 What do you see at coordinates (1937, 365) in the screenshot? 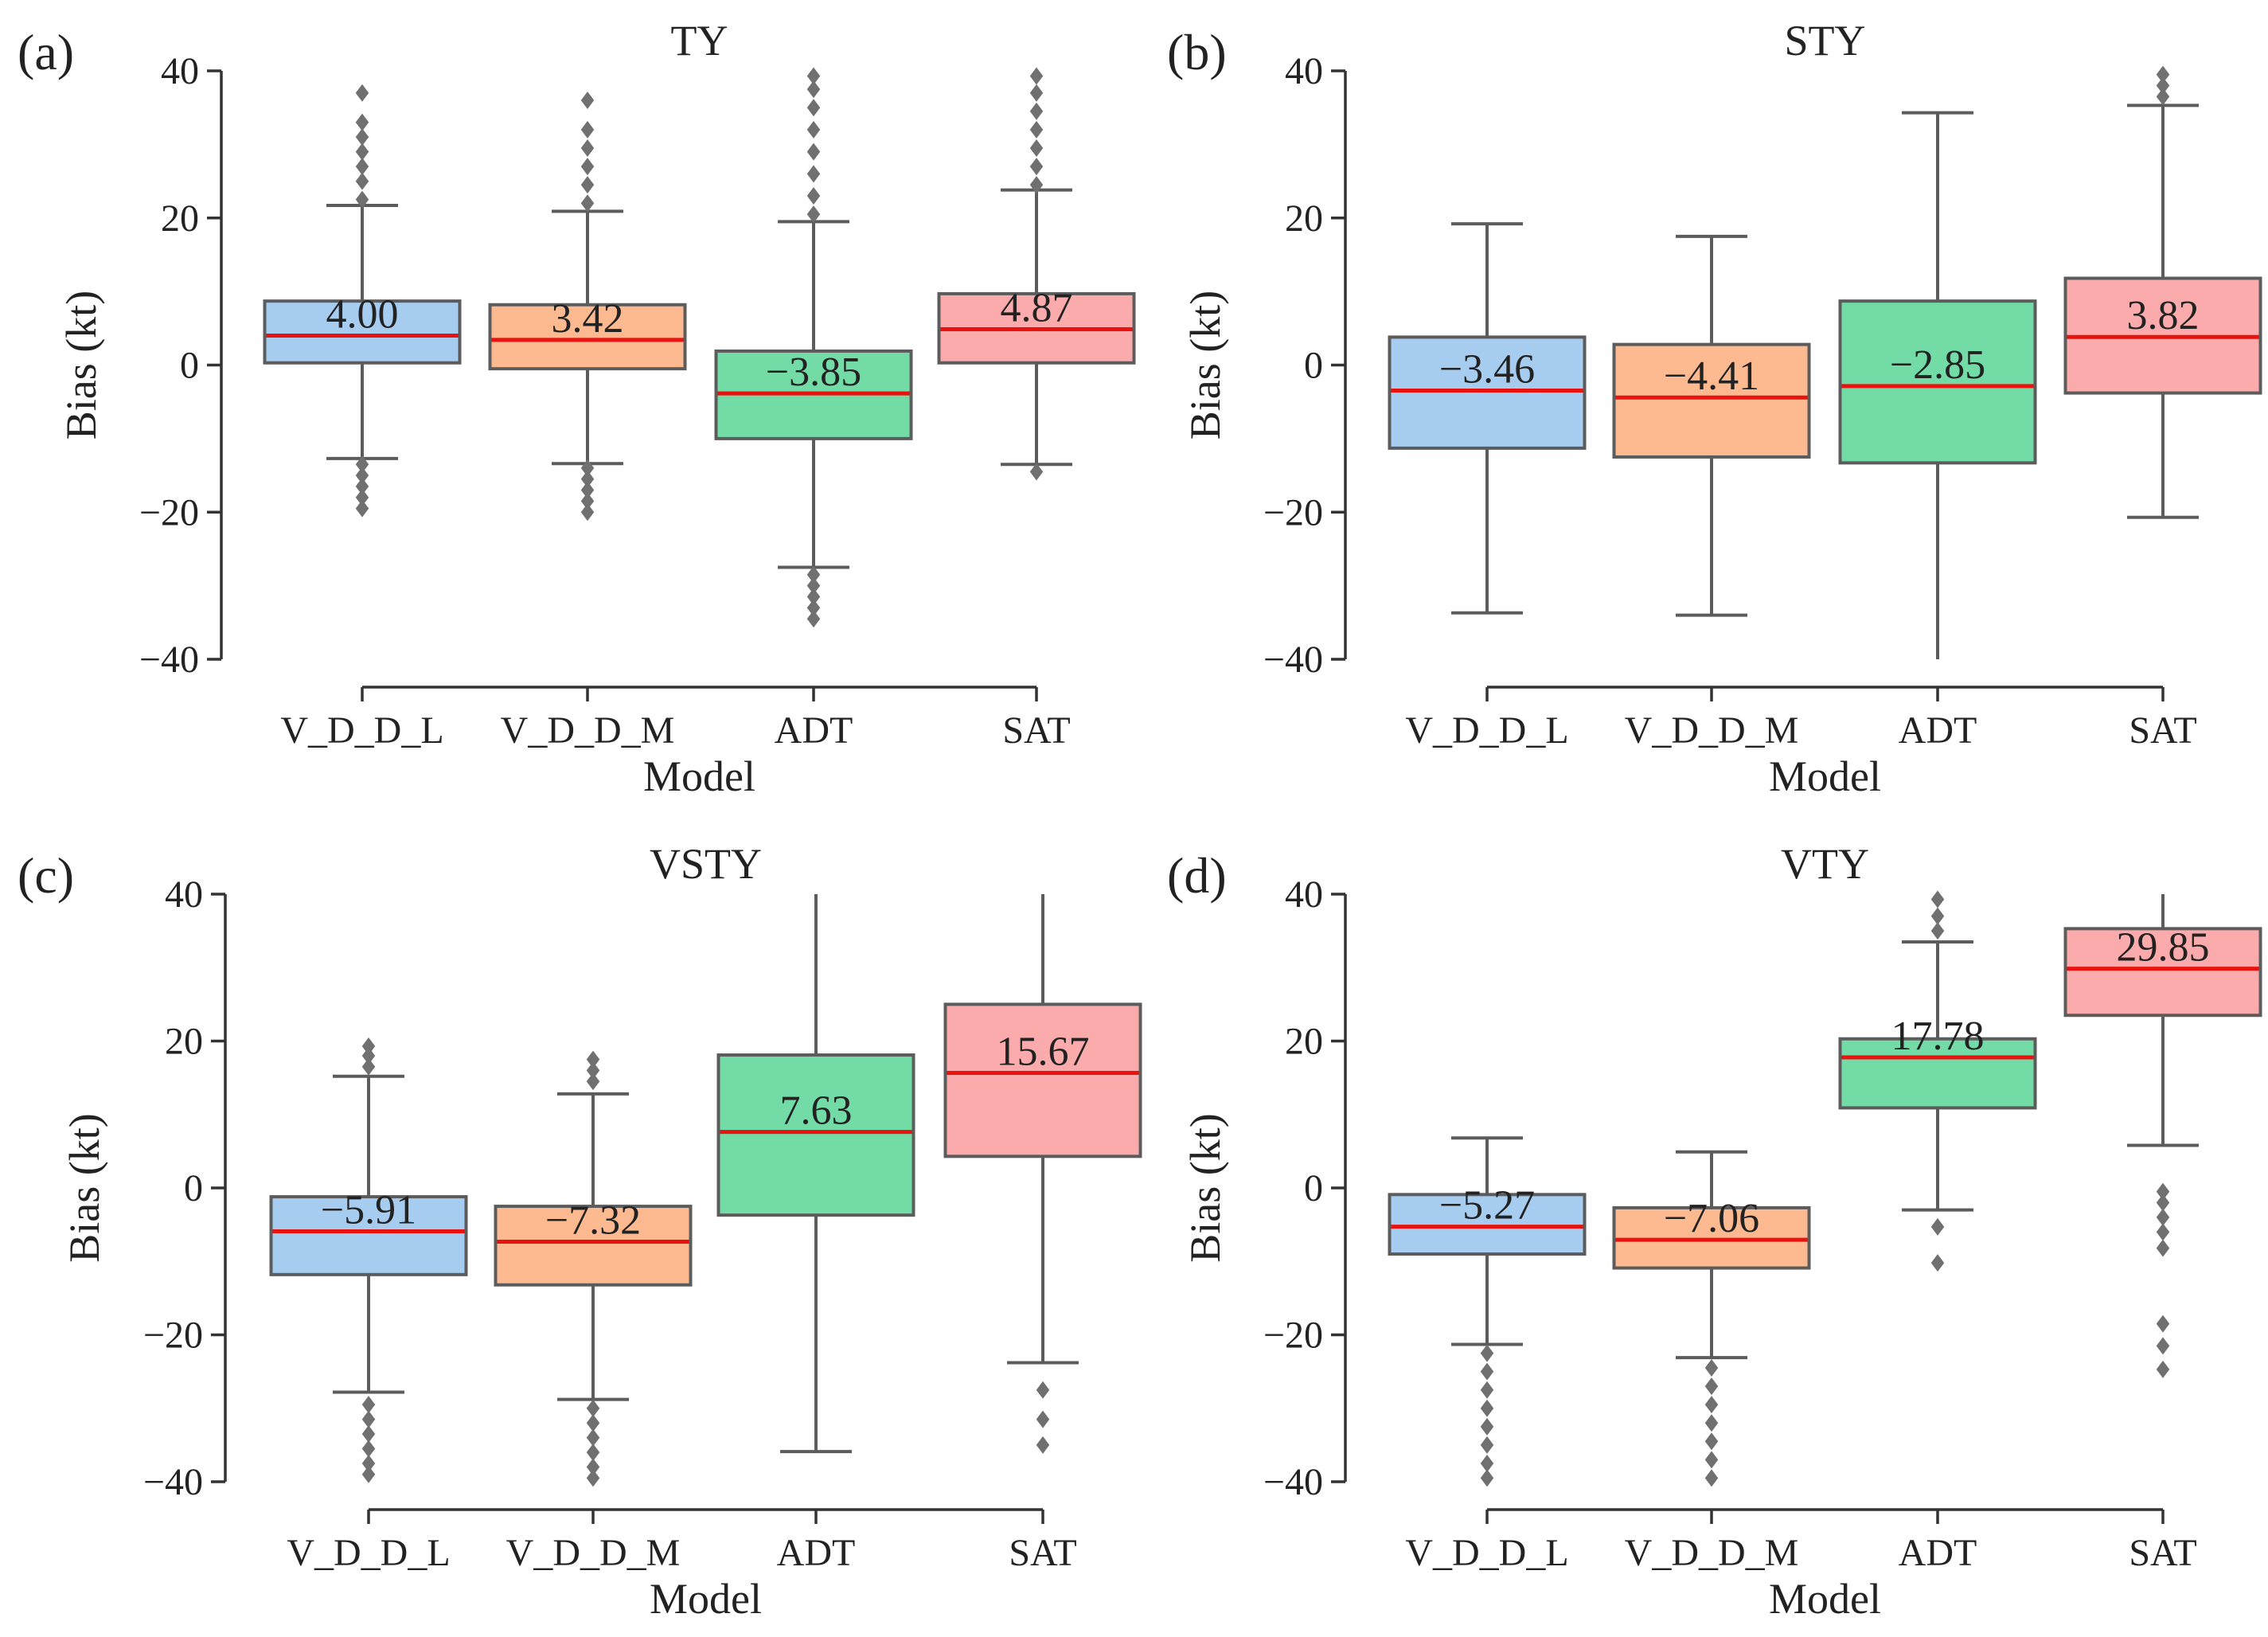
I see `median-value-label: −2.85` at bounding box center [1937, 365].